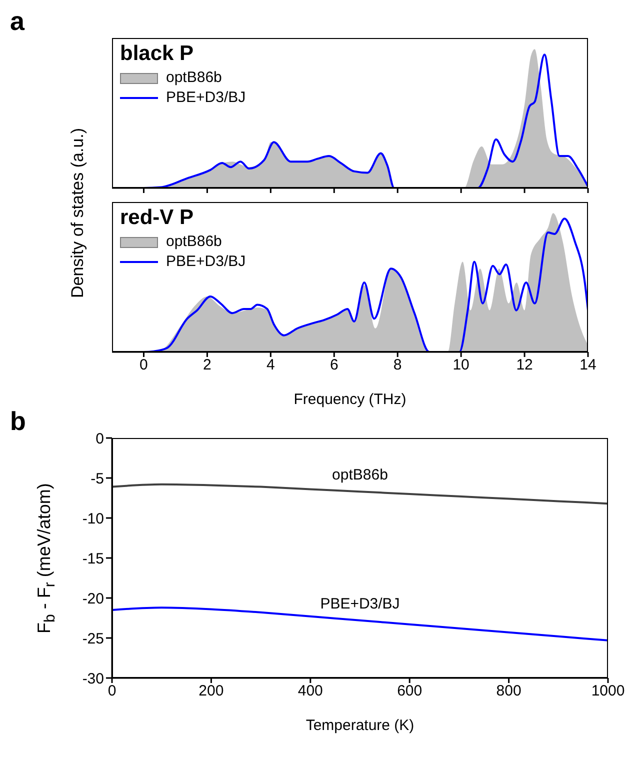 The height and width of the screenshot is (761, 640). What do you see at coordinates (608, 691) in the screenshot?
I see `x-tick-label: 1000` at bounding box center [608, 691].